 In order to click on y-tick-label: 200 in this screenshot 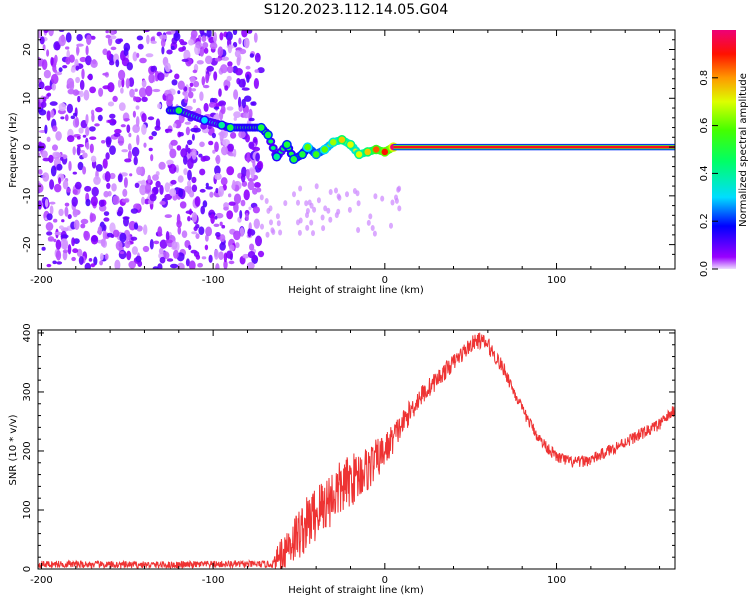, I will do `click(27, 450)`.